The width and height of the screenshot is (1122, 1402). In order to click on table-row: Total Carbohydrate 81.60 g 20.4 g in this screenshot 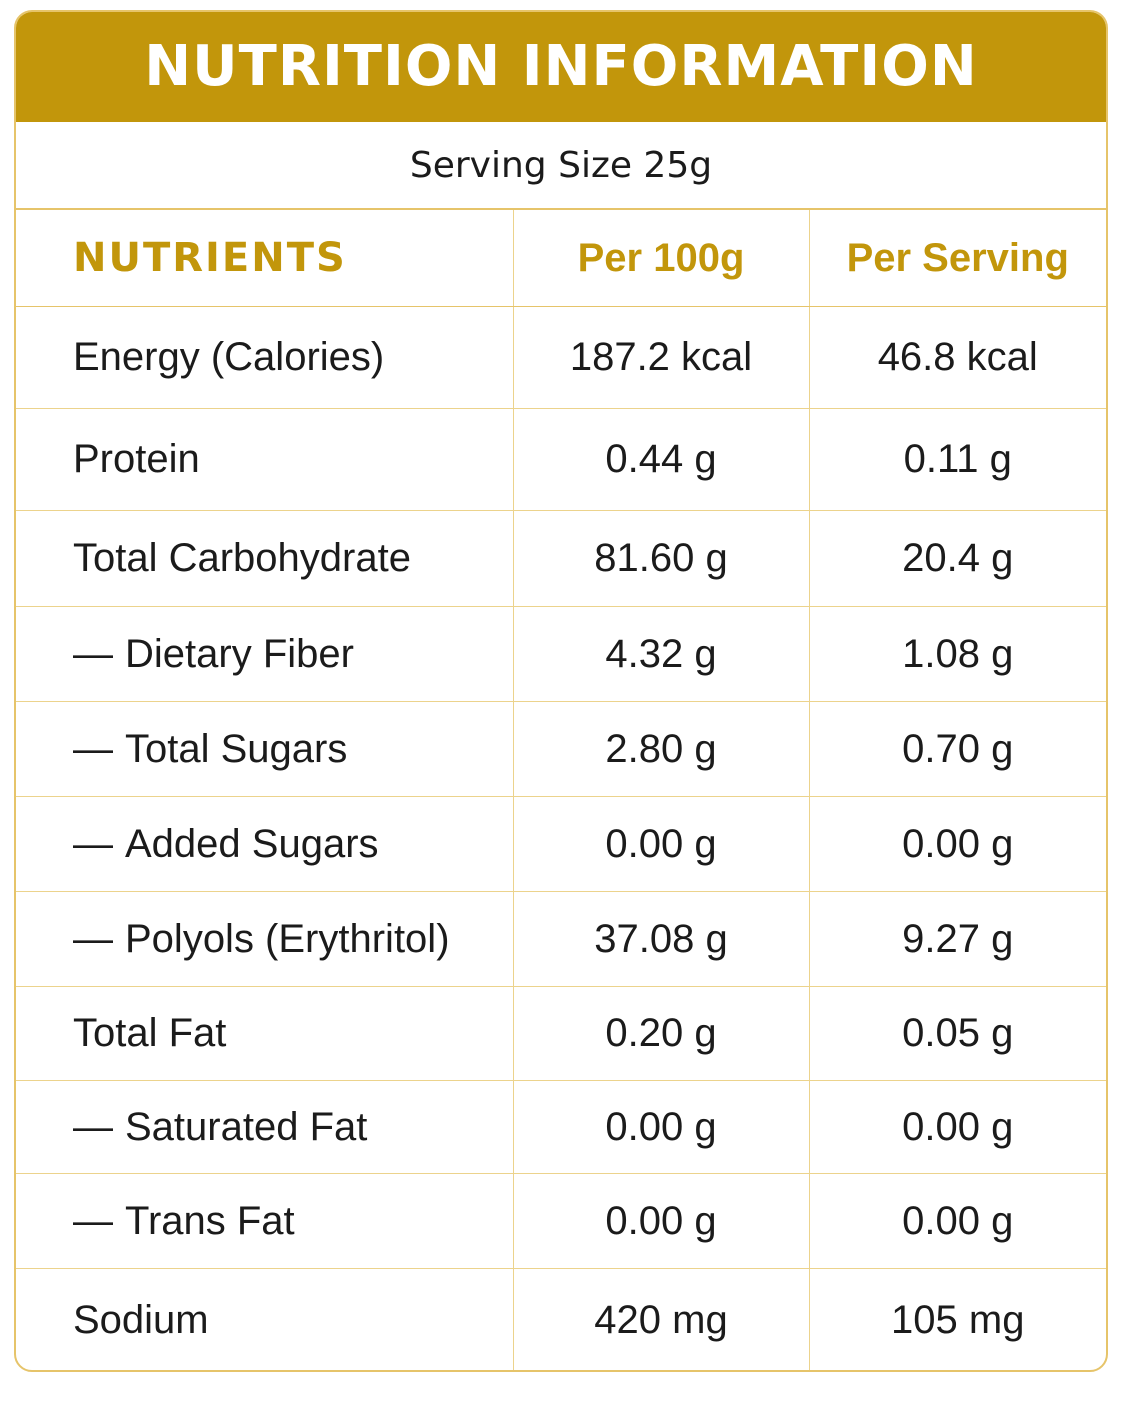, I will do `click(561, 558)`.